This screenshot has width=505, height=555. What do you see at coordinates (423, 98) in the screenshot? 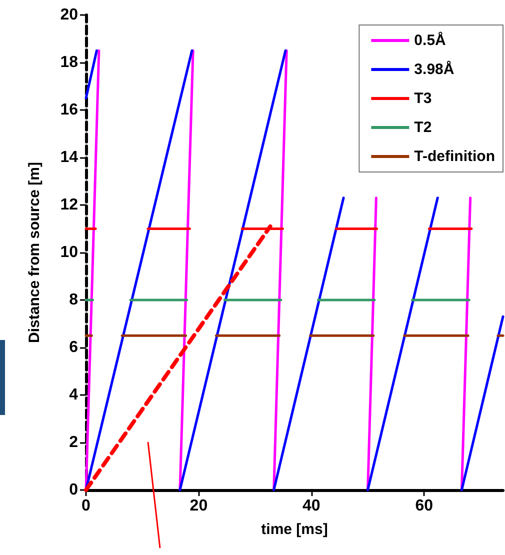
I see `legend-label: T3` at bounding box center [423, 98].